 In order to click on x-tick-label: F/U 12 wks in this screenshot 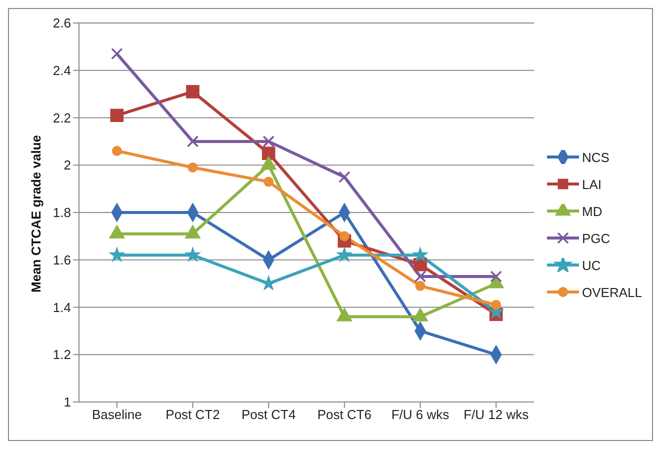, I will do `click(497, 414)`.